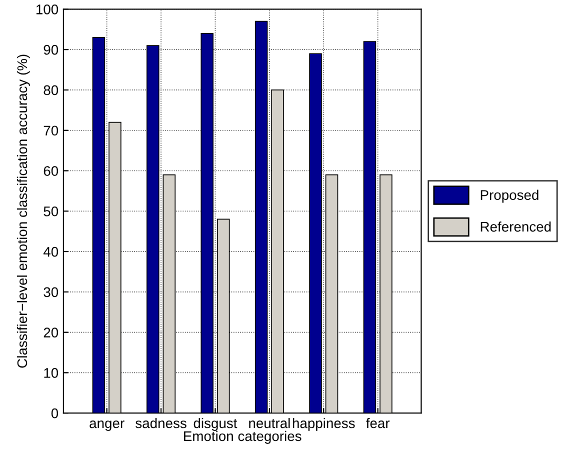  I want to click on y-tick-label: 30, so click(51, 292).